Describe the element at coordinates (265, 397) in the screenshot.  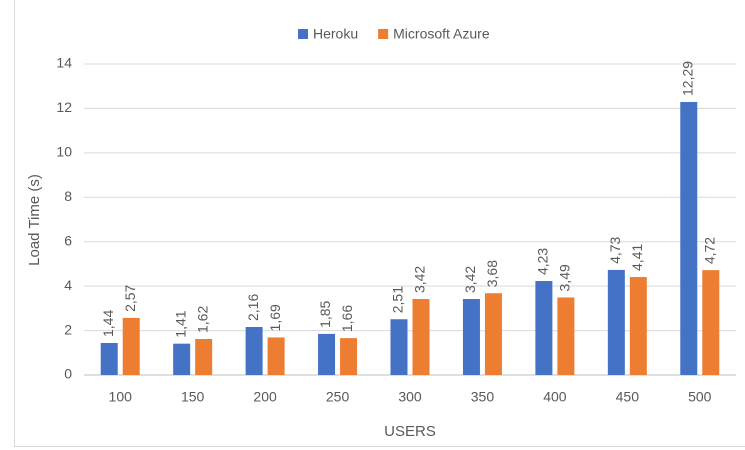
I see `x-tick-label: 200` at that location.